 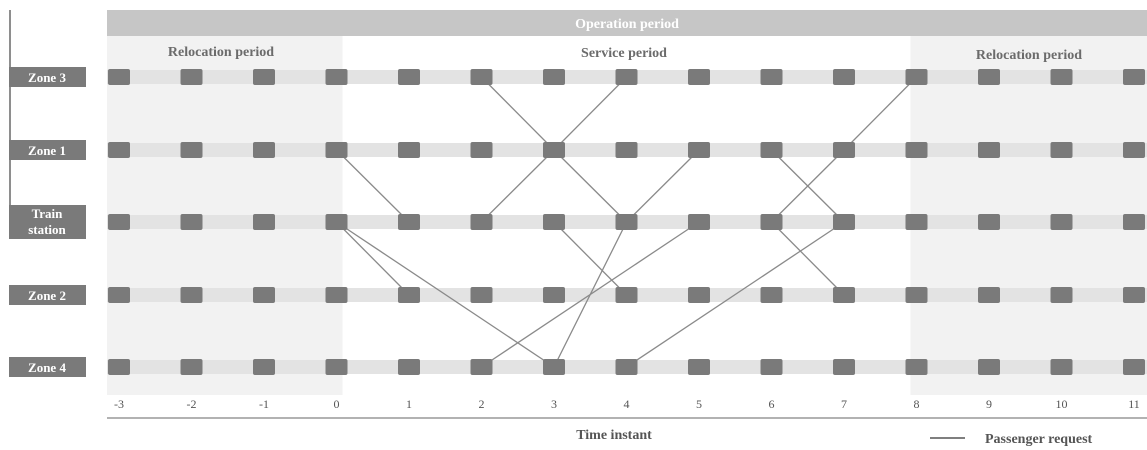 What do you see at coordinates (1029, 55) in the screenshot?
I see `relocation-period-right-label: Relocation period` at bounding box center [1029, 55].